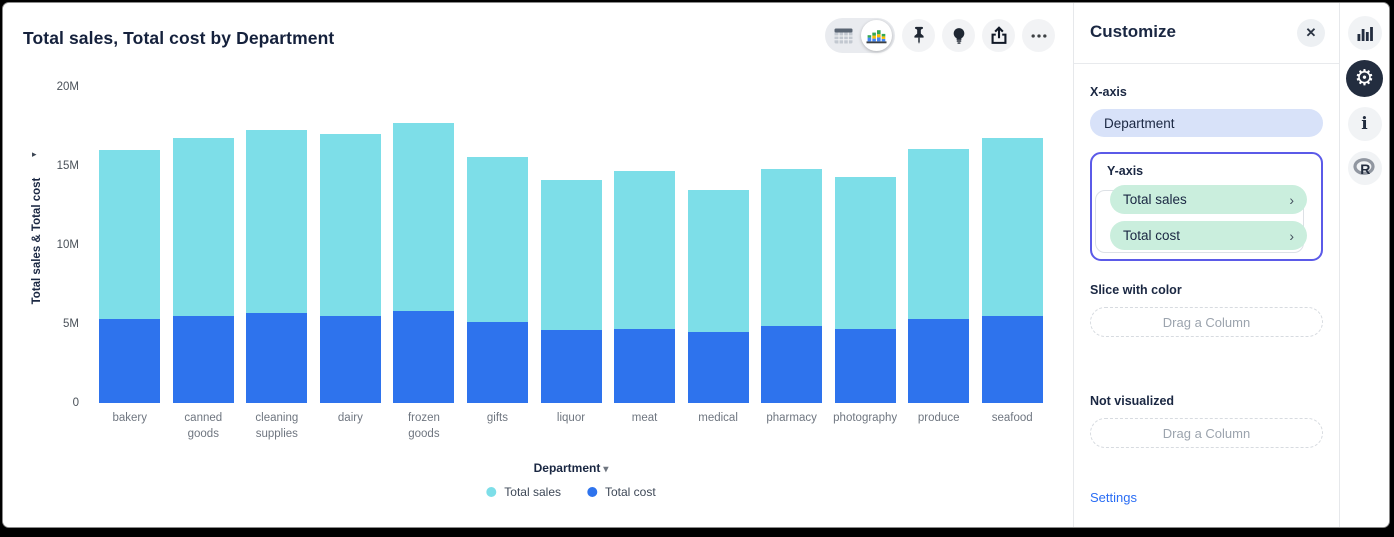 This screenshot has height=537, width=1394. I want to click on bar-segment-total-cost-gifts, so click(497, 362).